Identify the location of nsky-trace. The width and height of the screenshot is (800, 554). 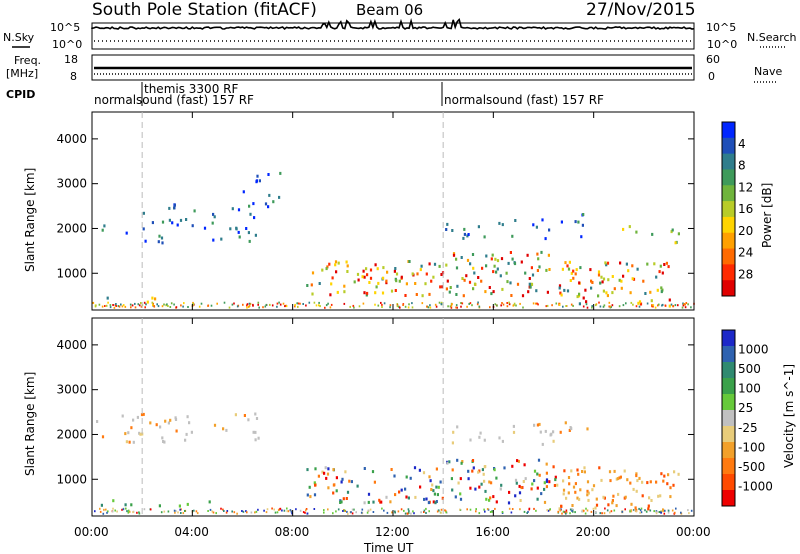
(393, 23).